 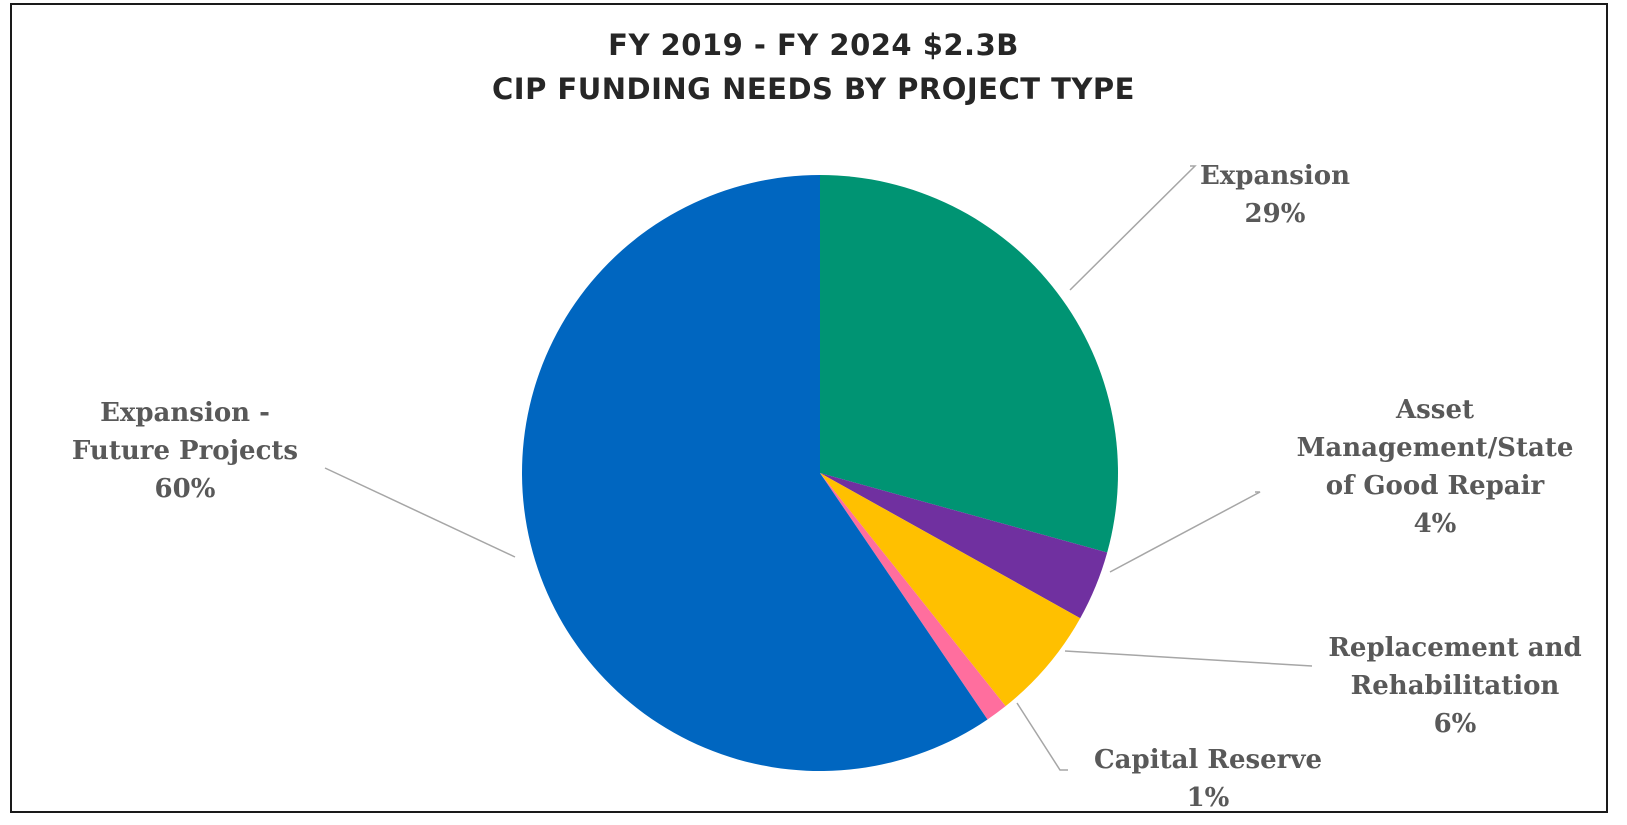 I want to click on chart-subtitle: CIP FUNDING NEEDS BY PROJECT TYPE, so click(x=813, y=89).